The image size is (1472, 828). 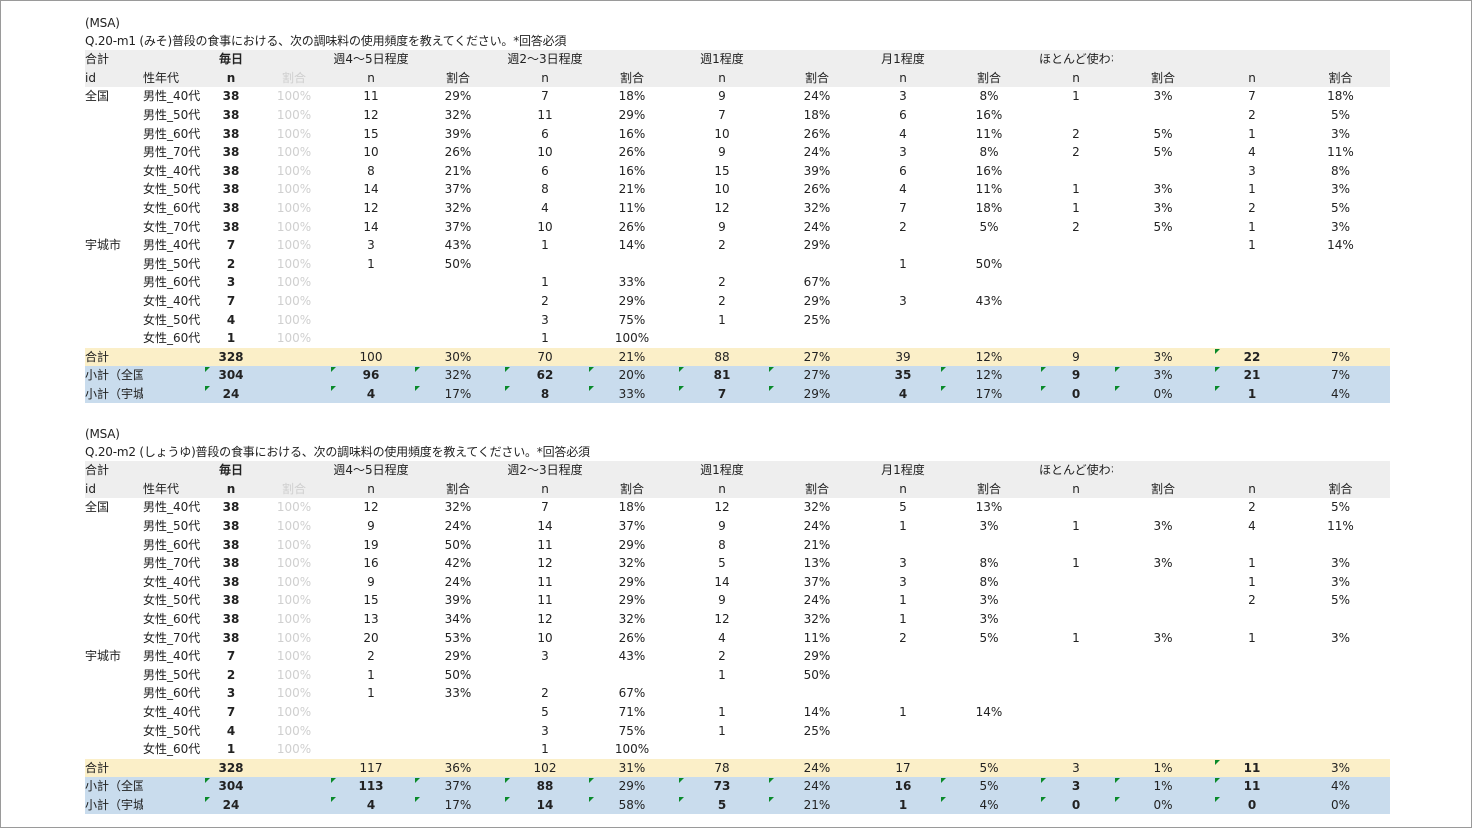 I want to click on header-cell: 週1程度, so click(x=722, y=59).